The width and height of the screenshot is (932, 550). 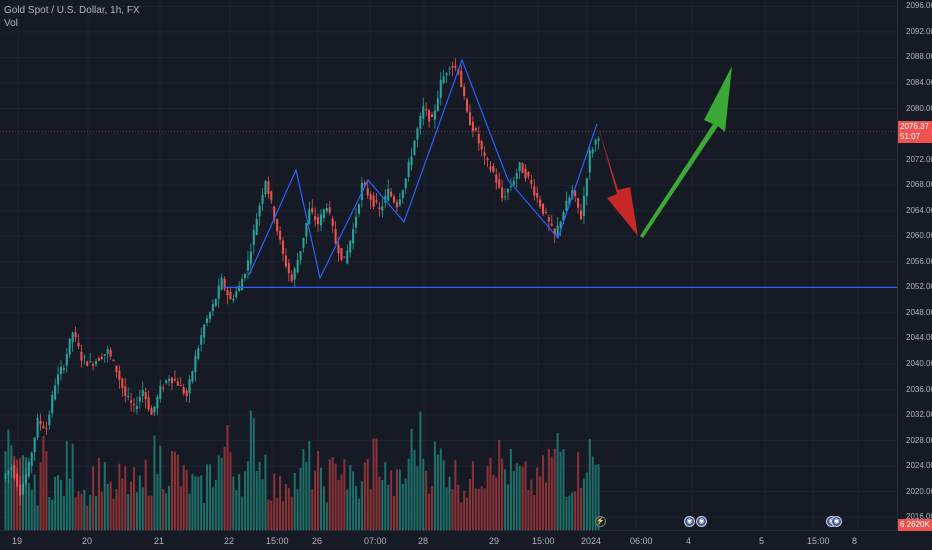 What do you see at coordinates (919, 57) in the screenshot?
I see `price-tick-label: 2088.00` at bounding box center [919, 57].